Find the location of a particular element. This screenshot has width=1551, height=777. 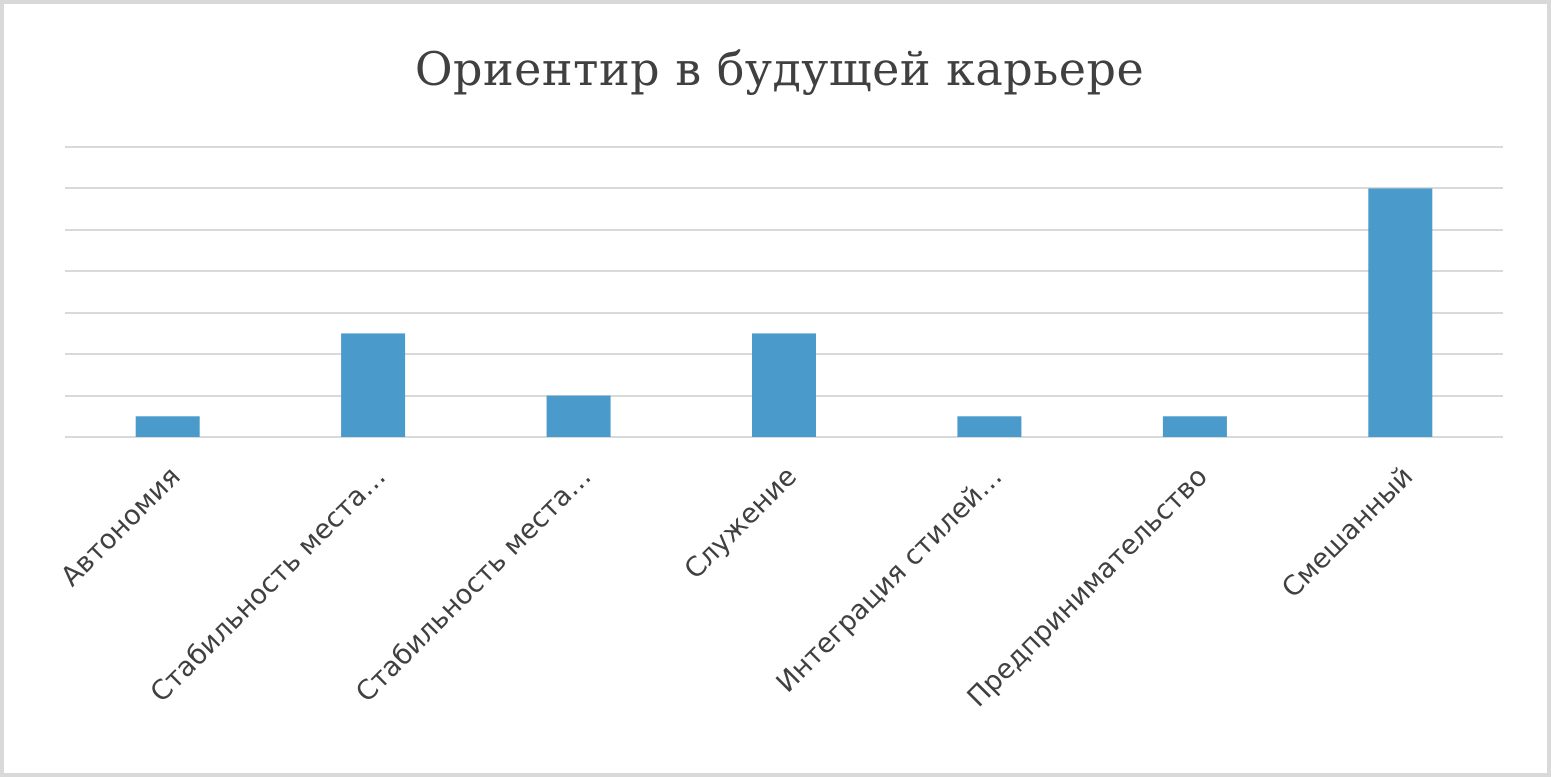

chart-title: Ориентир в будущей карьере is located at coordinates (779, 69).